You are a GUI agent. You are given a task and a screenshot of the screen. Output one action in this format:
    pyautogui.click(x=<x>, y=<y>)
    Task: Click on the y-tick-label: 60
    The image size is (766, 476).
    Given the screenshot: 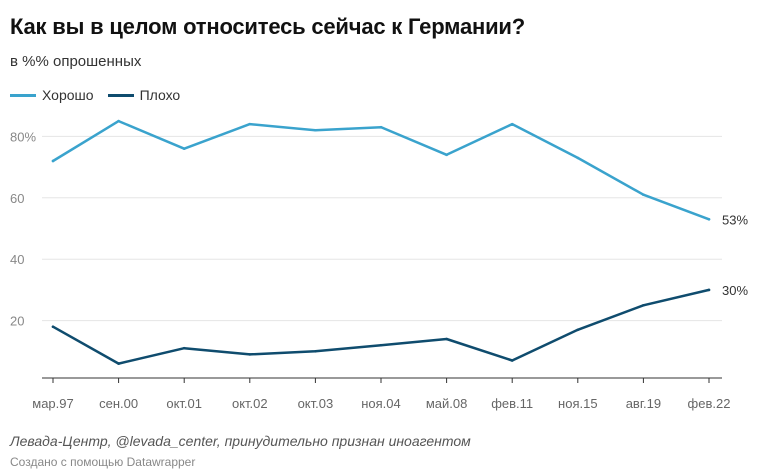 What is the action you would take?
    pyautogui.click(x=17, y=198)
    